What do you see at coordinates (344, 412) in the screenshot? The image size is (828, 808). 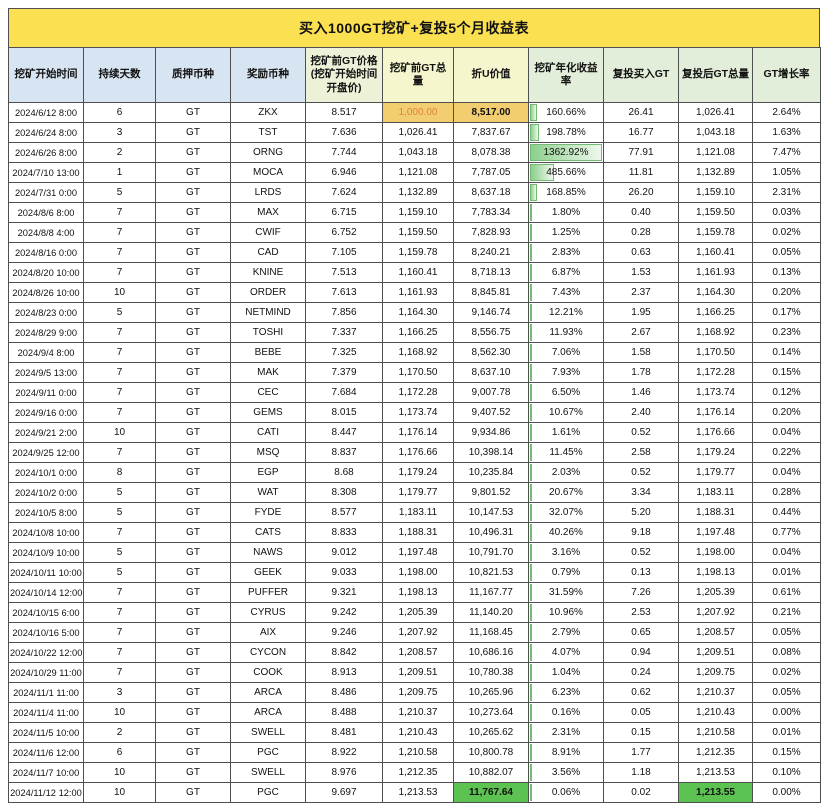 I see `cell-price: 8.015` at bounding box center [344, 412].